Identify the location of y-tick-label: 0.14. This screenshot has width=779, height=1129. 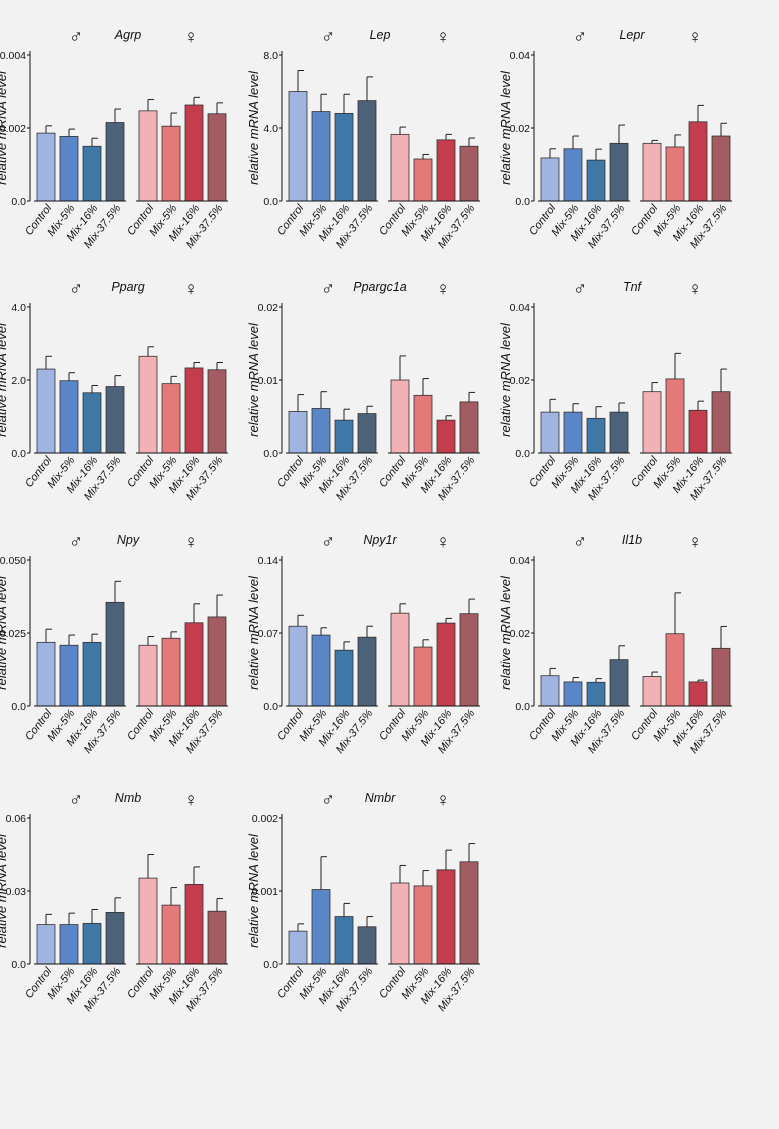
(268, 561).